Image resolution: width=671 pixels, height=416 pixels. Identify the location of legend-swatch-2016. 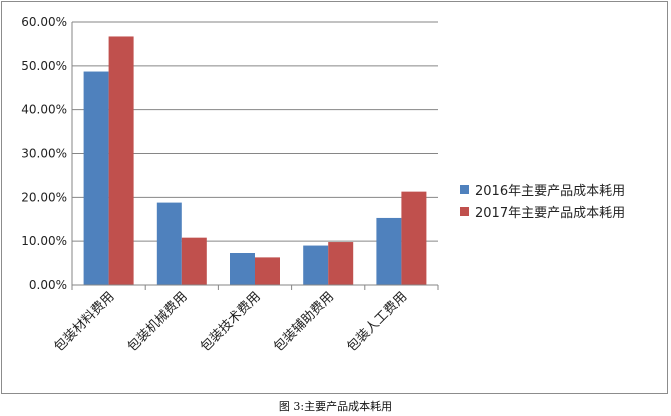
(464, 189).